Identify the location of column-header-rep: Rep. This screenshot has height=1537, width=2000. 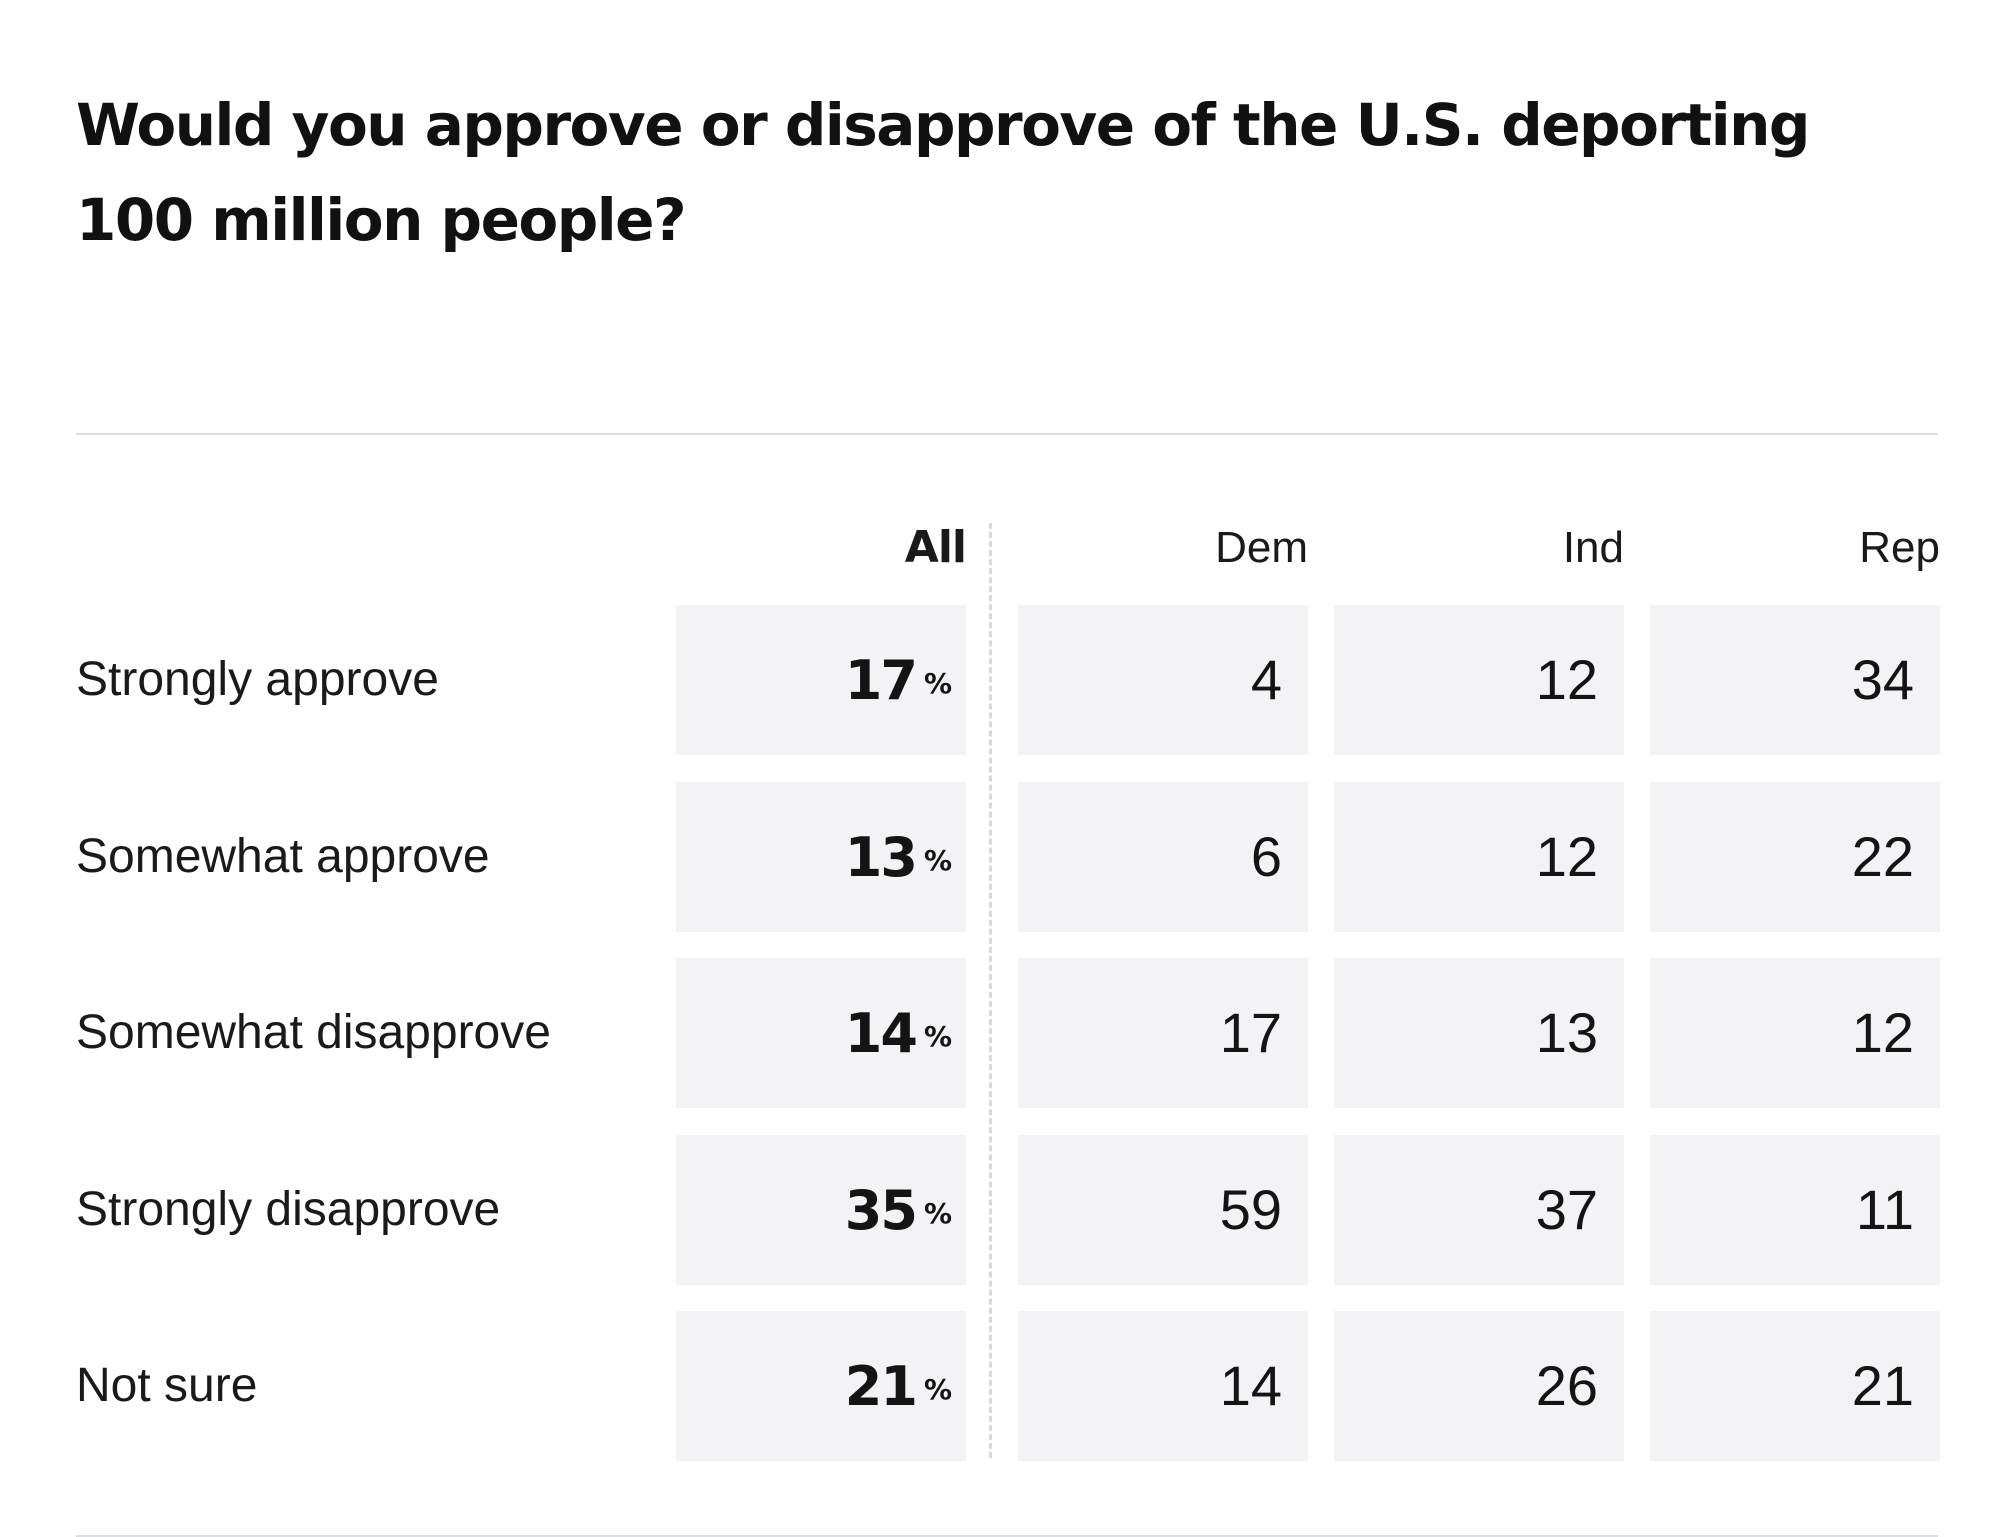
(1899, 547).